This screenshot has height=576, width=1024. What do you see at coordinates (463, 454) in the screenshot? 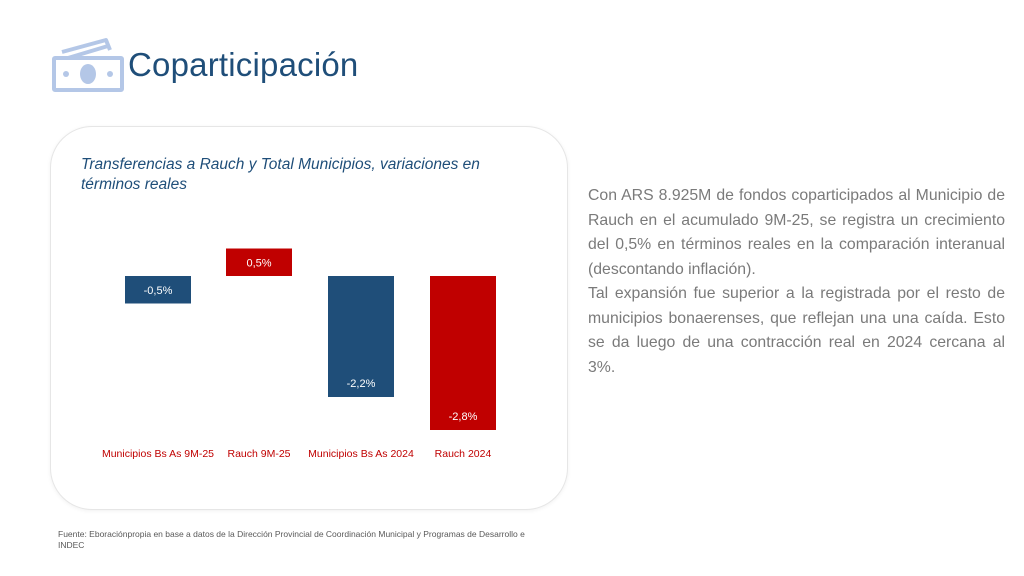
I see `category-label-4: Rauch 2024` at bounding box center [463, 454].